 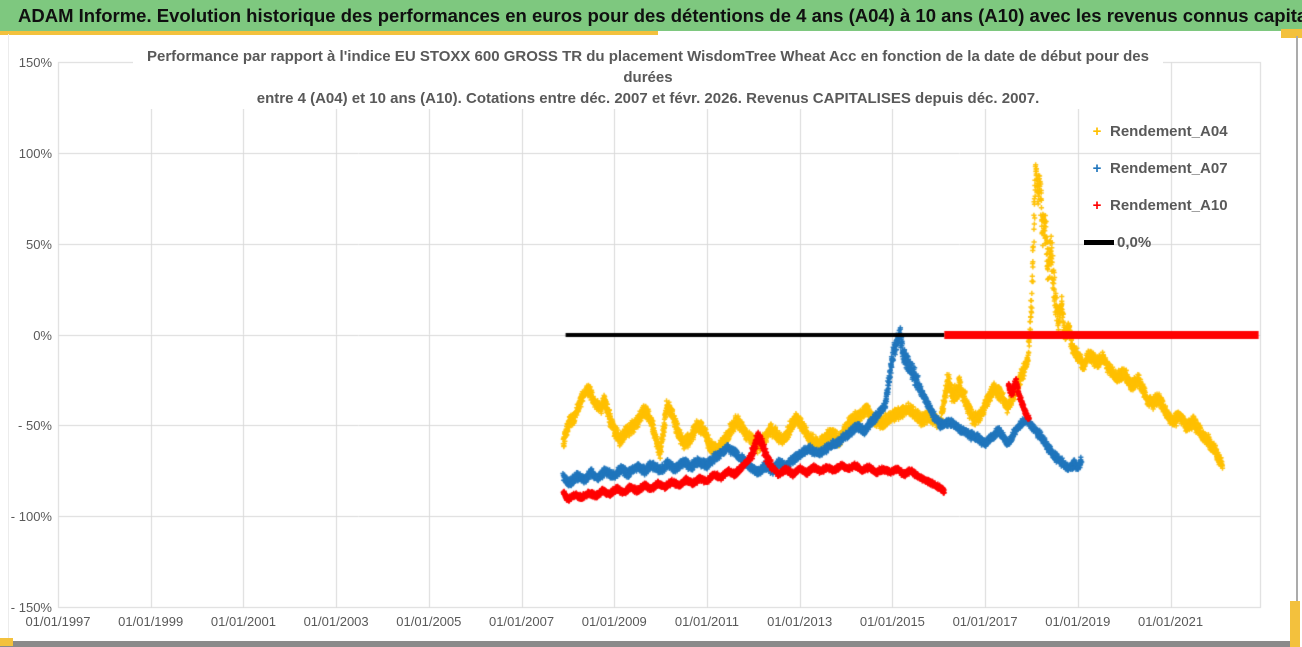 What do you see at coordinates (985, 621) in the screenshot?
I see `x-tick-label: 01/01/2017` at bounding box center [985, 621].